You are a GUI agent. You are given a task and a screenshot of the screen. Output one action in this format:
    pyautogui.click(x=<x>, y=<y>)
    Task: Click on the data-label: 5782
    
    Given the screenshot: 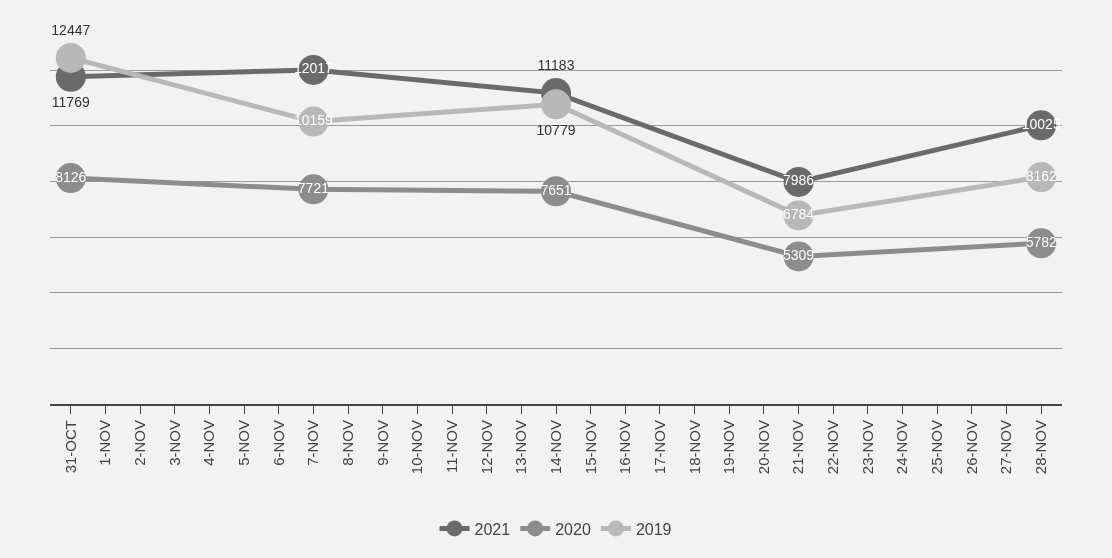 What is the action you would take?
    pyautogui.click(x=1041, y=241)
    